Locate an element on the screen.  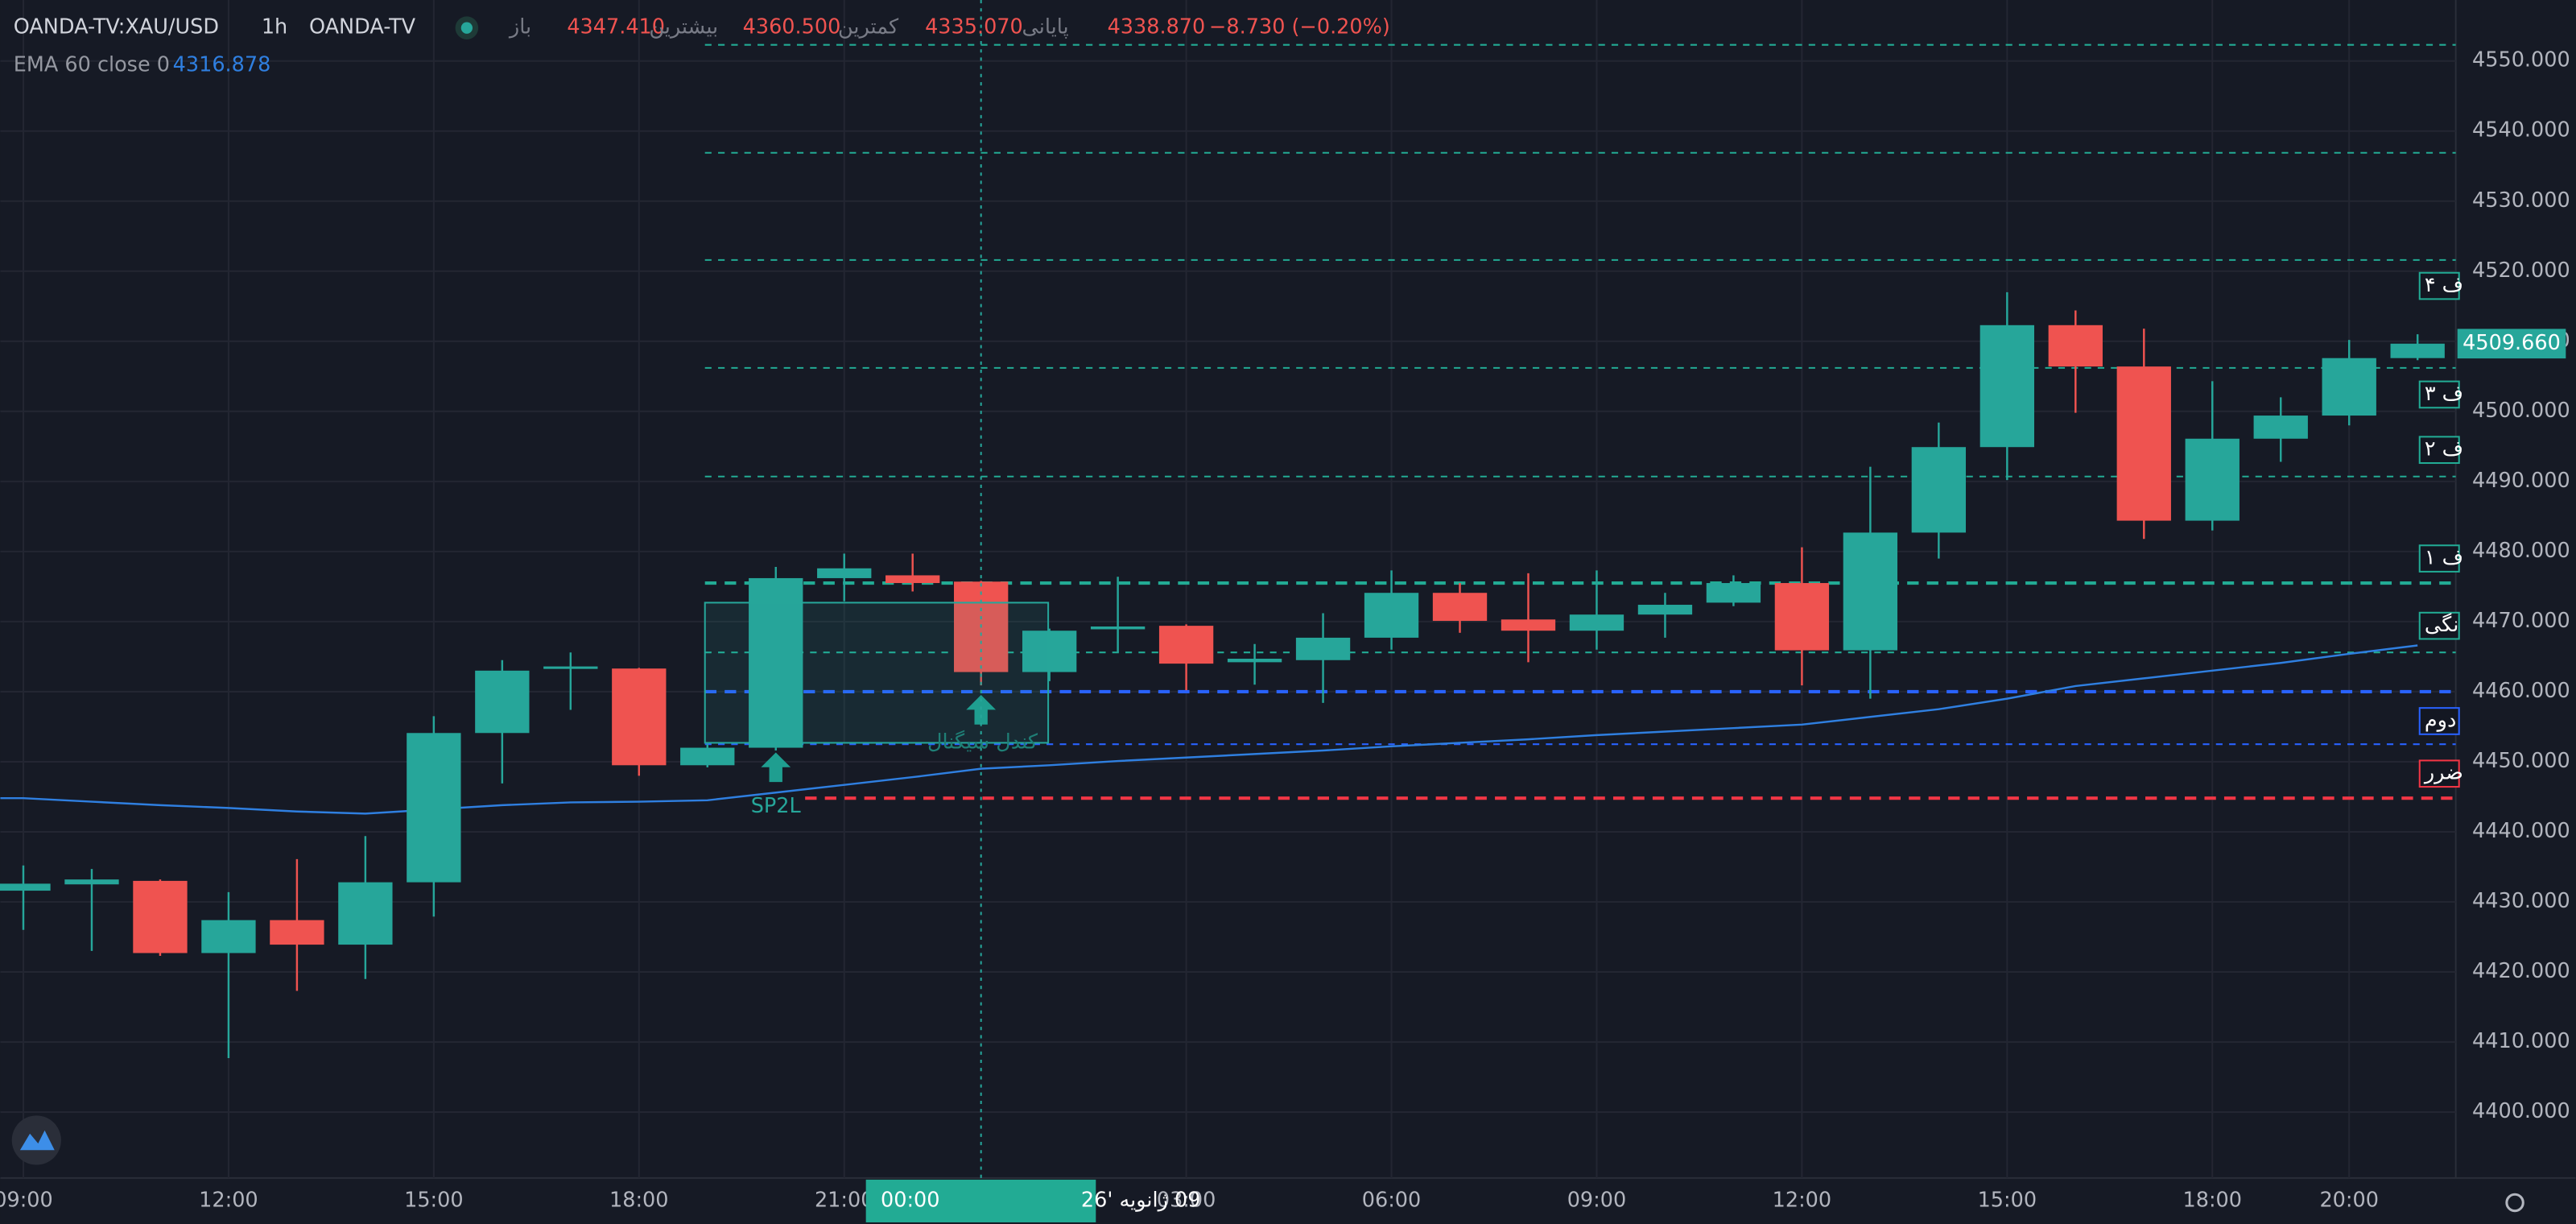
interval: 1h is located at coordinates (274, 27).